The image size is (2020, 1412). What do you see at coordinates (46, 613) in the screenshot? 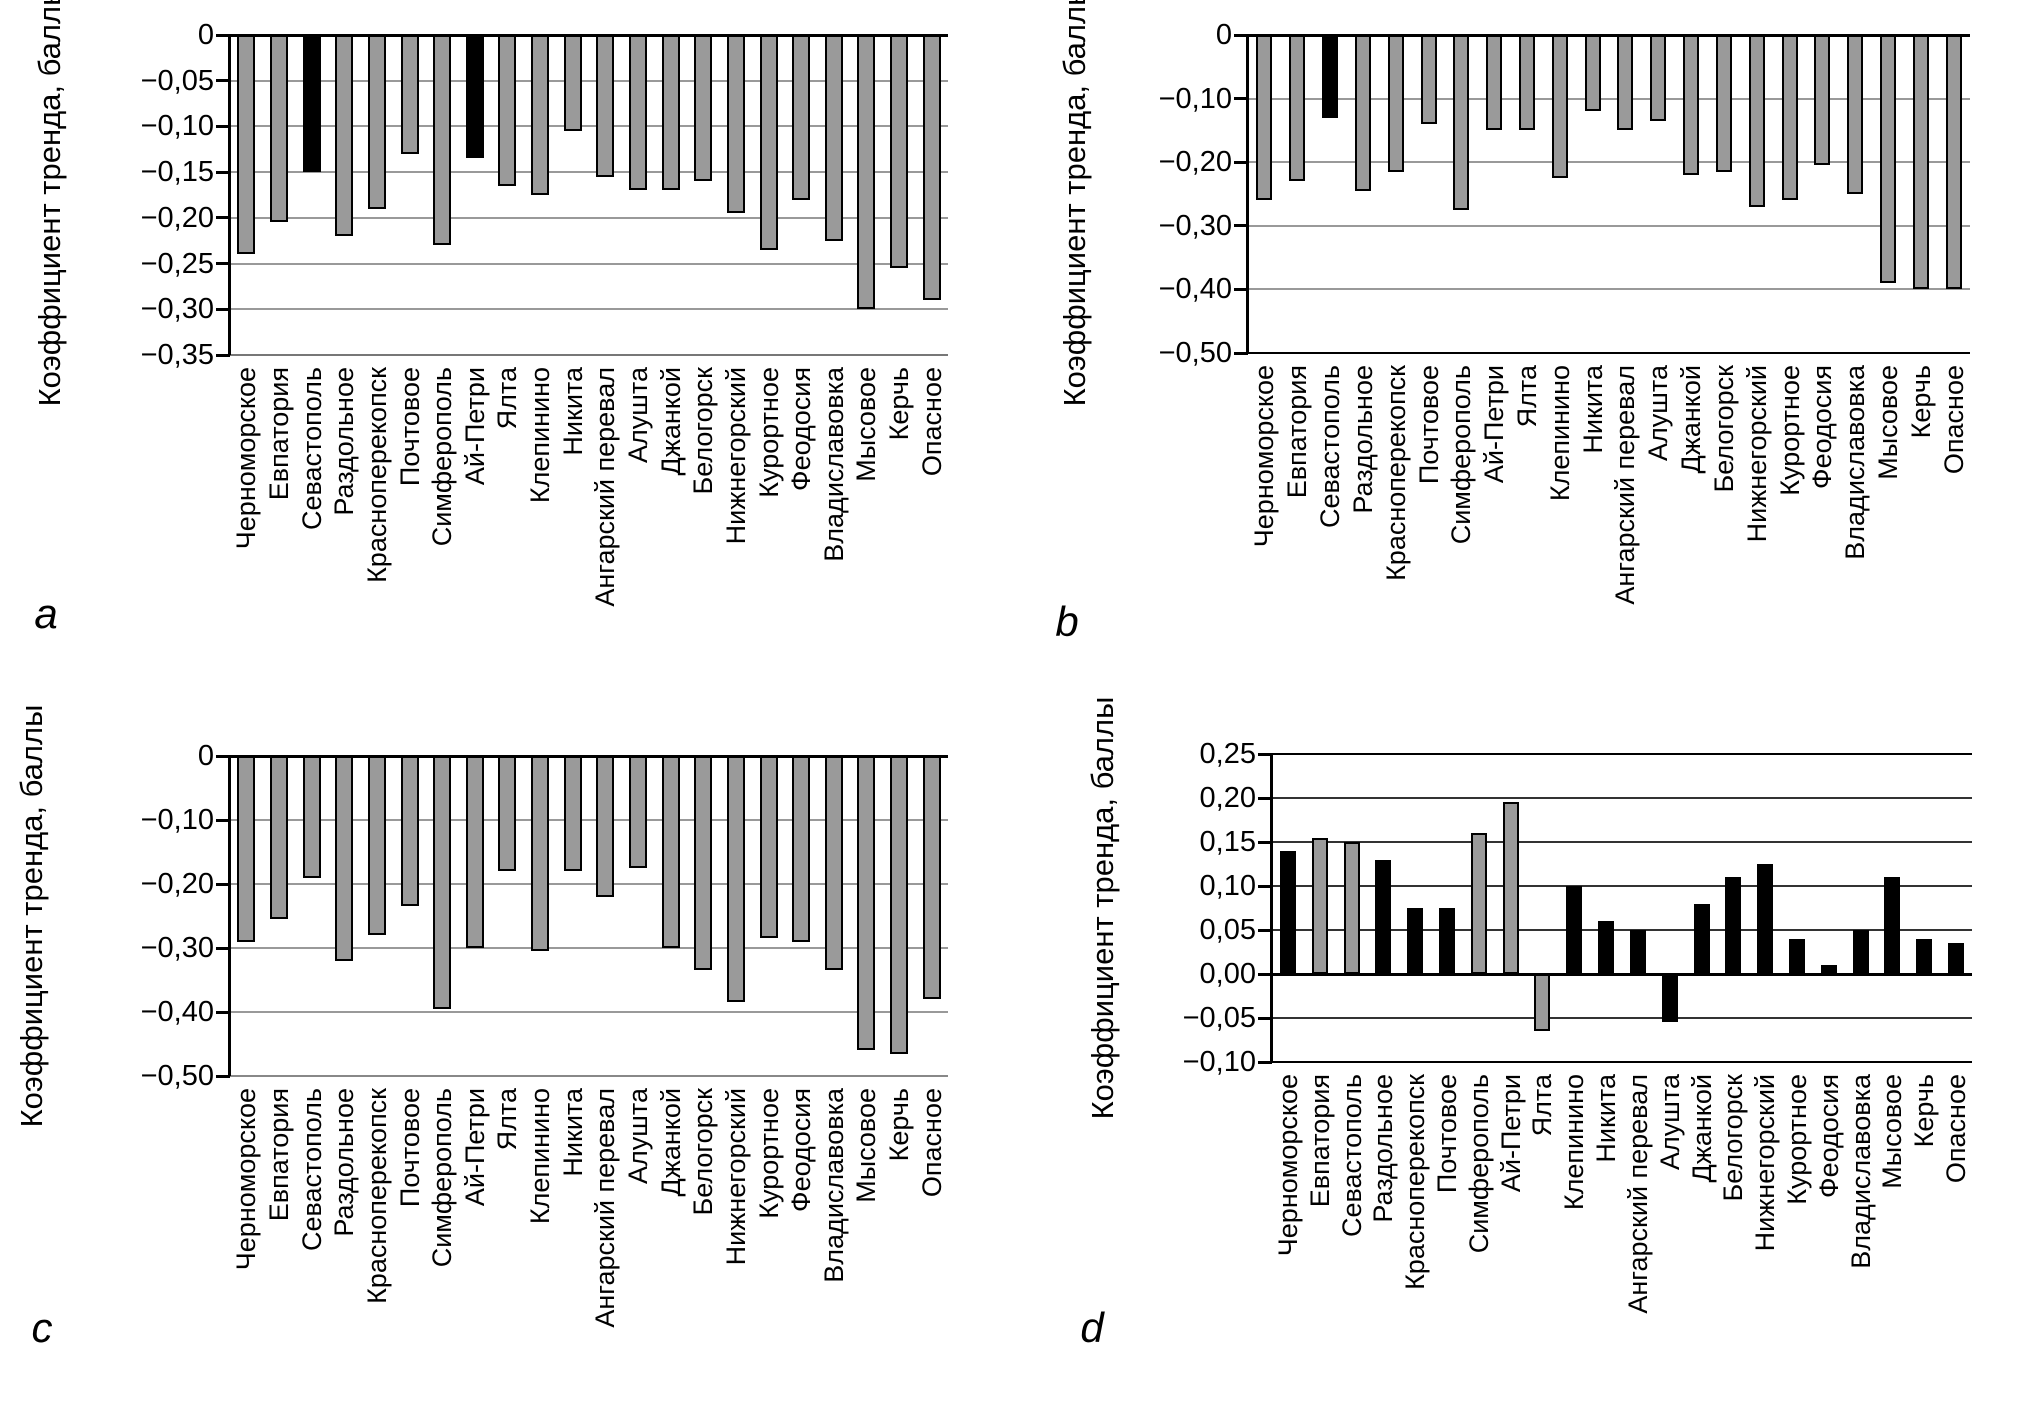
I see `panel-letter-a: a` at bounding box center [46, 613].